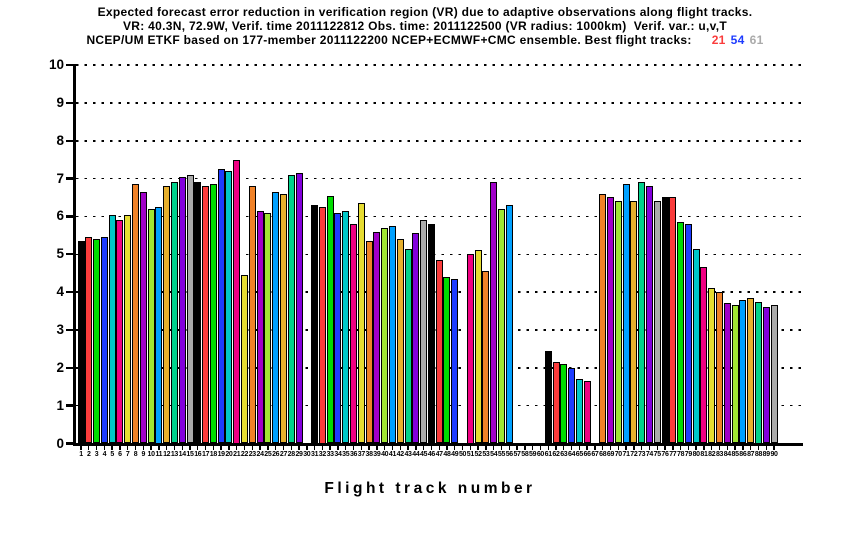  I want to click on y-tick-label-0: 0, so click(60, 443).